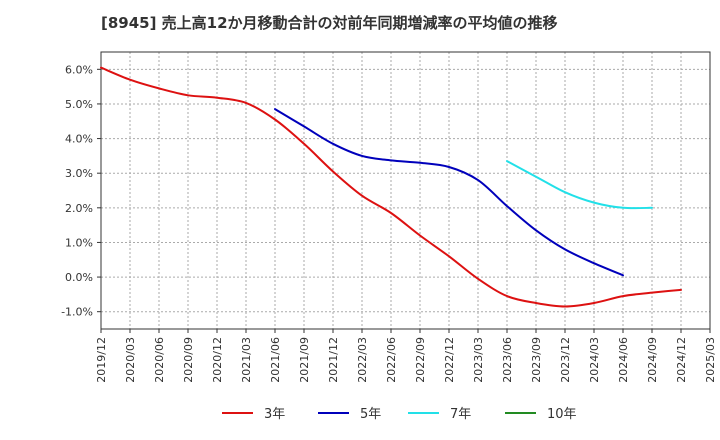  I want to click on y-tick-label: 0.0%, so click(79, 277).